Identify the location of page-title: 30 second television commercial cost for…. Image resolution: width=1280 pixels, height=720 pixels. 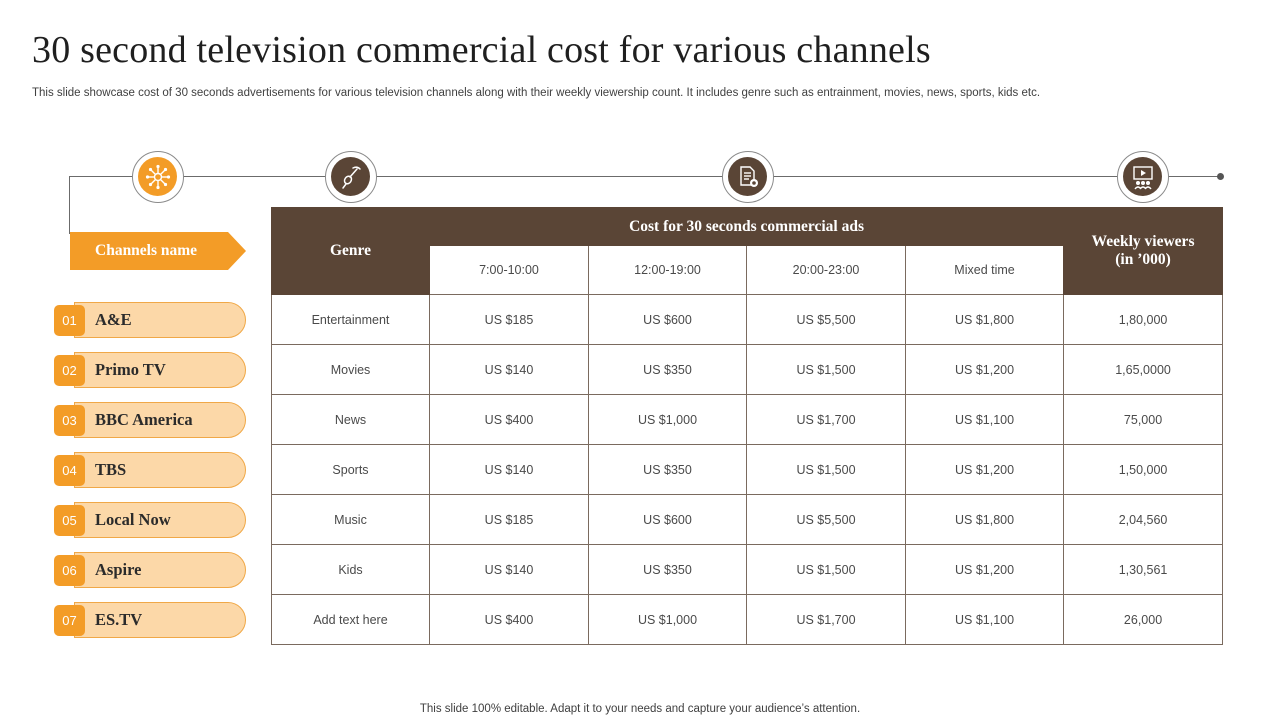
(481, 50).